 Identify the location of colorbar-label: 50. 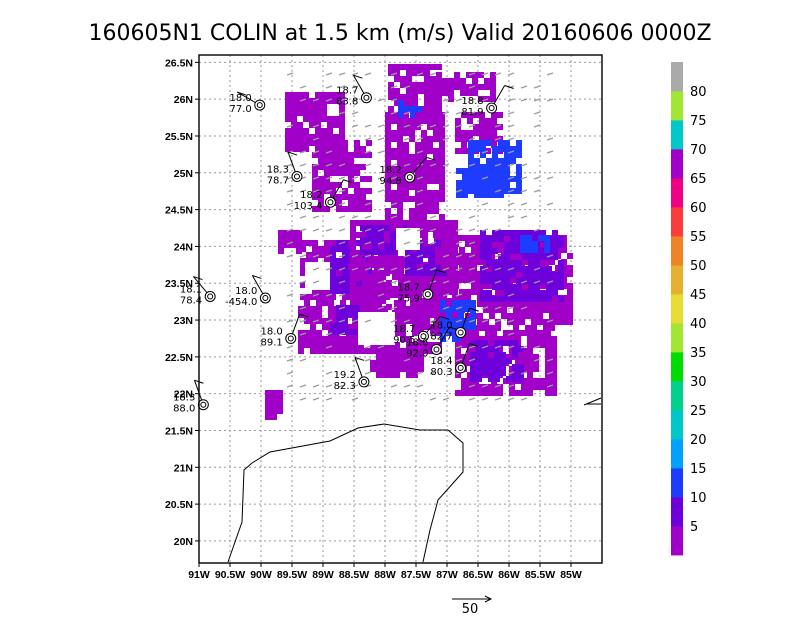
(698, 266).